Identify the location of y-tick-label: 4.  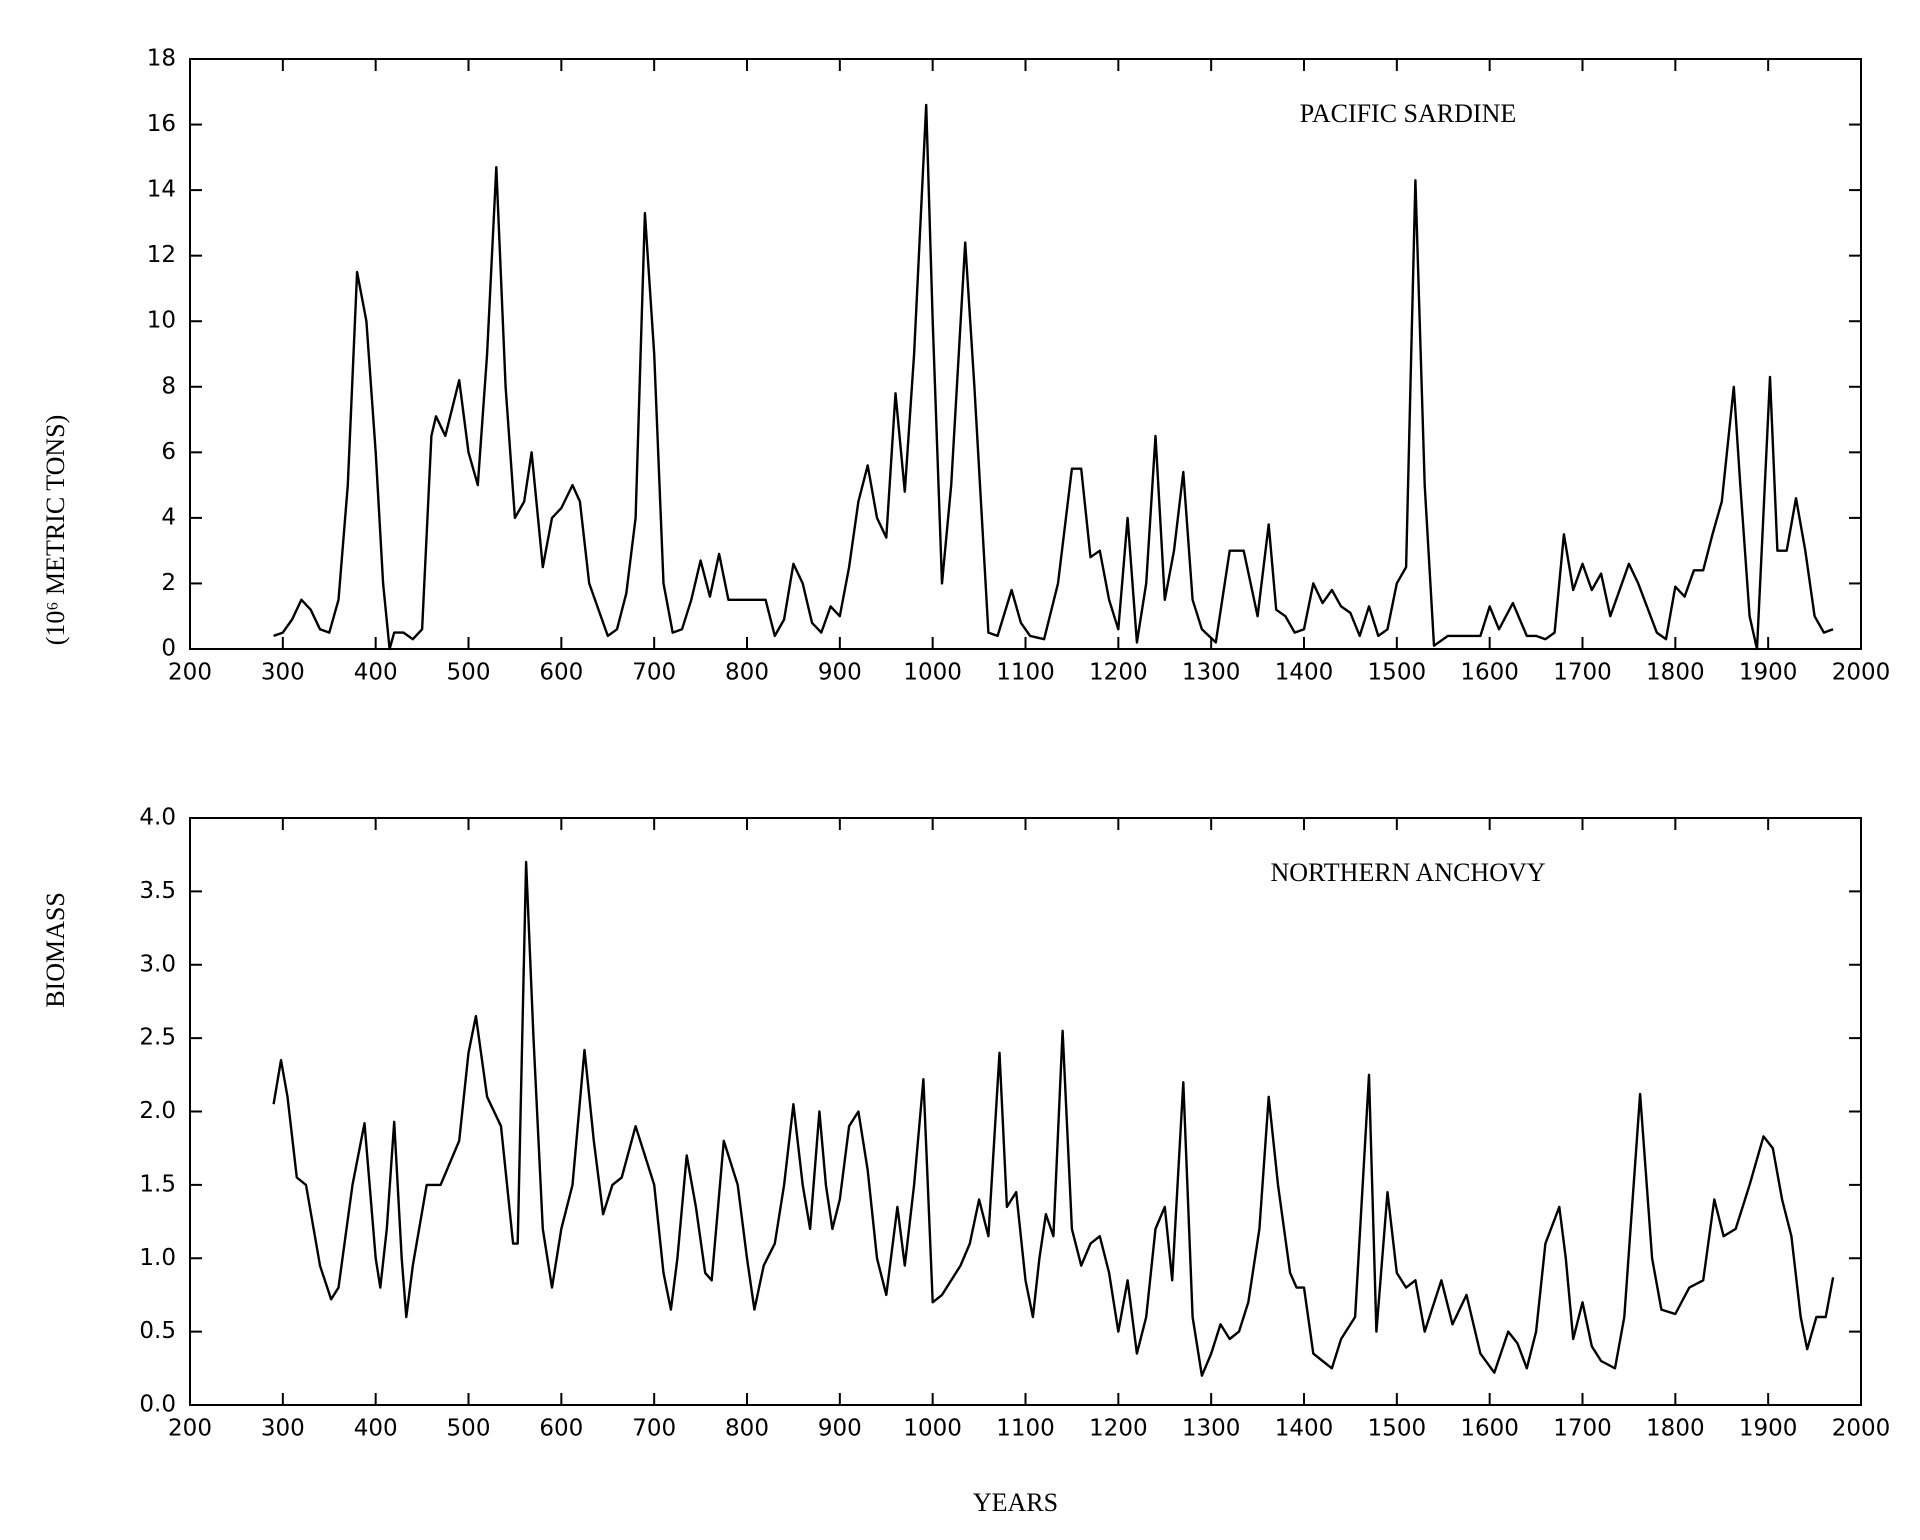
(168, 517).